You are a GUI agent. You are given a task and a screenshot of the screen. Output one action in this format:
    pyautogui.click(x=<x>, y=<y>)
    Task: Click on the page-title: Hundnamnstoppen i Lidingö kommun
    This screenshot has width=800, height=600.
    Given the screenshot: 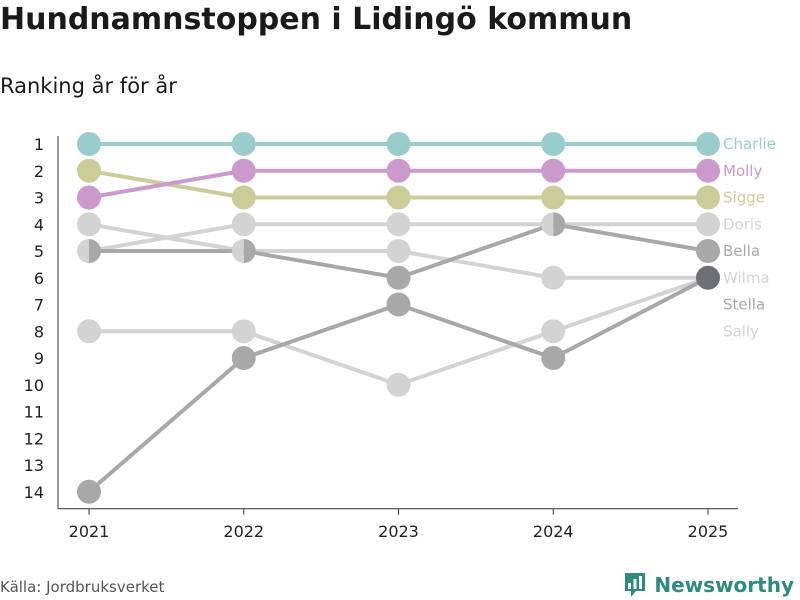 What is the action you would take?
    pyautogui.click(x=316, y=19)
    